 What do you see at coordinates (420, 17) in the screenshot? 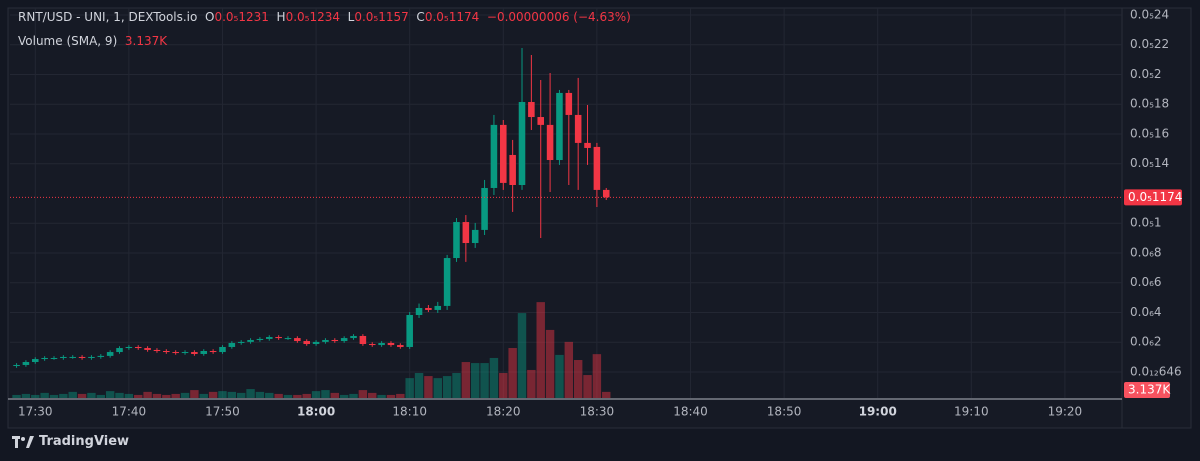
I see `close-key: C` at bounding box center [420, 17].